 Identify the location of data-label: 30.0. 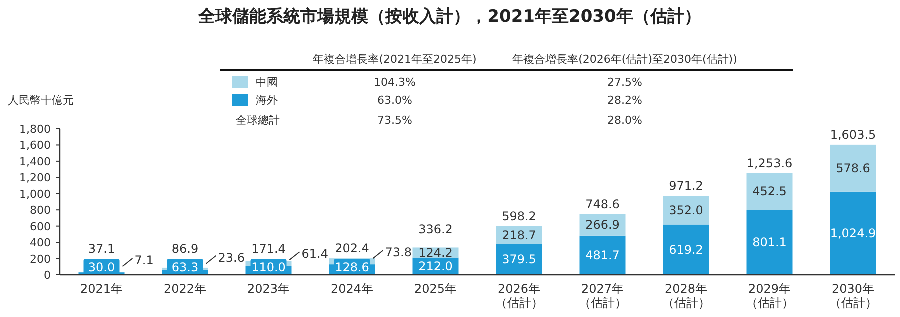
(102, 267).